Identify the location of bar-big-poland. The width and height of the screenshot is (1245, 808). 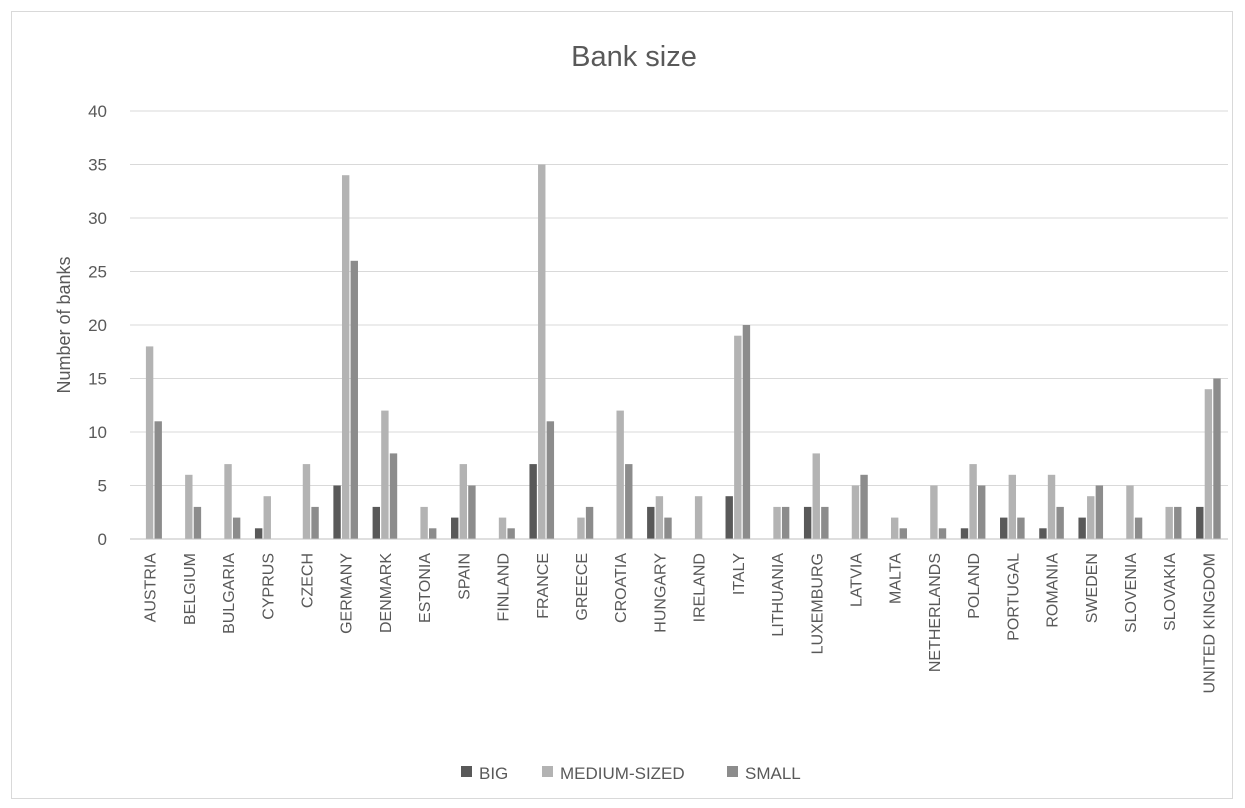
(964, 533).